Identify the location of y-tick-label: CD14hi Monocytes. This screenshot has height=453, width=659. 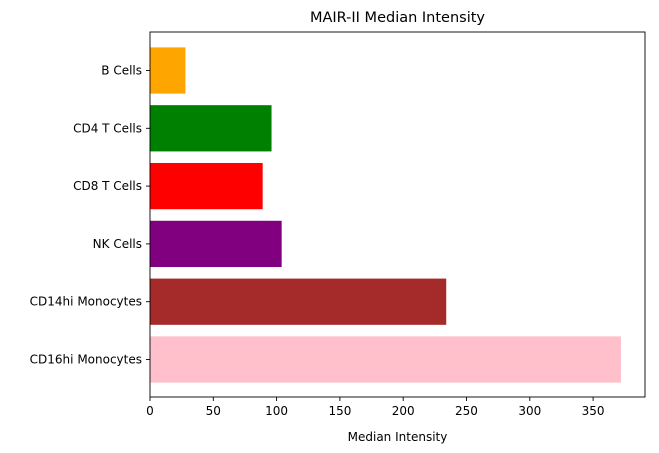
(86, 302).